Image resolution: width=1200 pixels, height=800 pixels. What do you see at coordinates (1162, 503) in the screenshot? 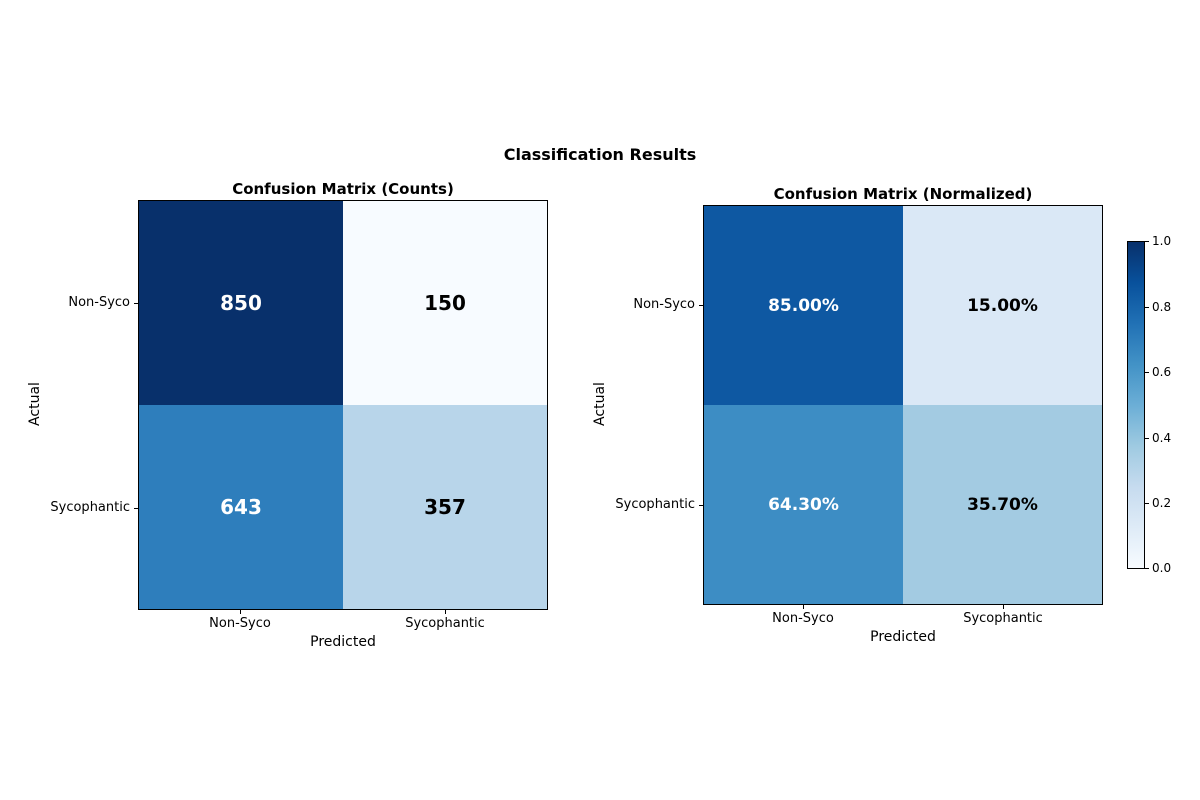
I see `colorbar-tick-label: 0.2` at bounding box center [1162, 503].